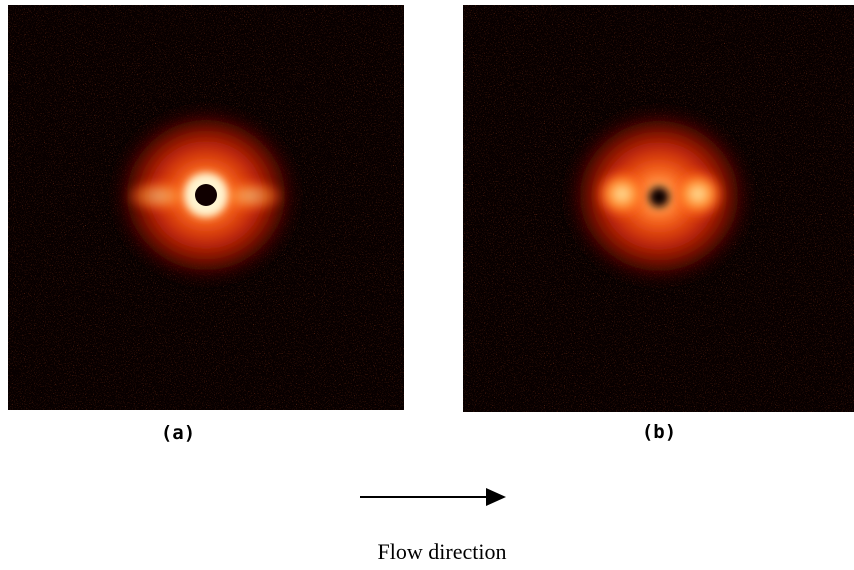 This screenshot has height=570, width=854. Describe the element at coordinates (178, 433) in the screenshot. I see `panel-label: (a)` at that location.